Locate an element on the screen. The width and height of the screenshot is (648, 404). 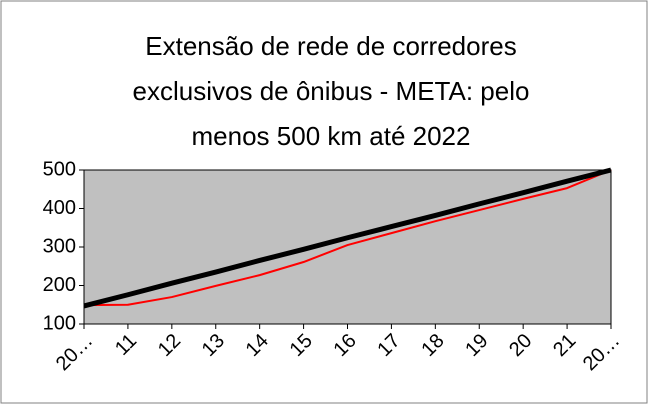
y-tick-label: 400 is located at coordinates (59, 208).